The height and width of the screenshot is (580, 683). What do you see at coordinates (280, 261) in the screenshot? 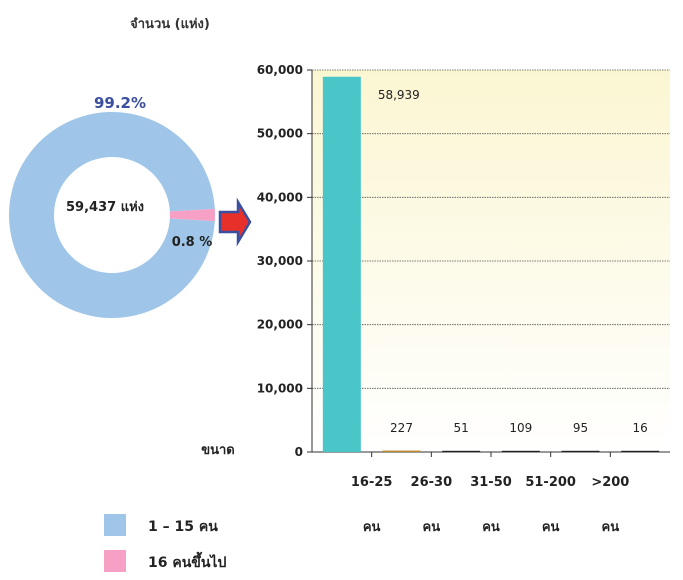
I see `y-tick-label: 30,000` at bounding box center [280, 261].